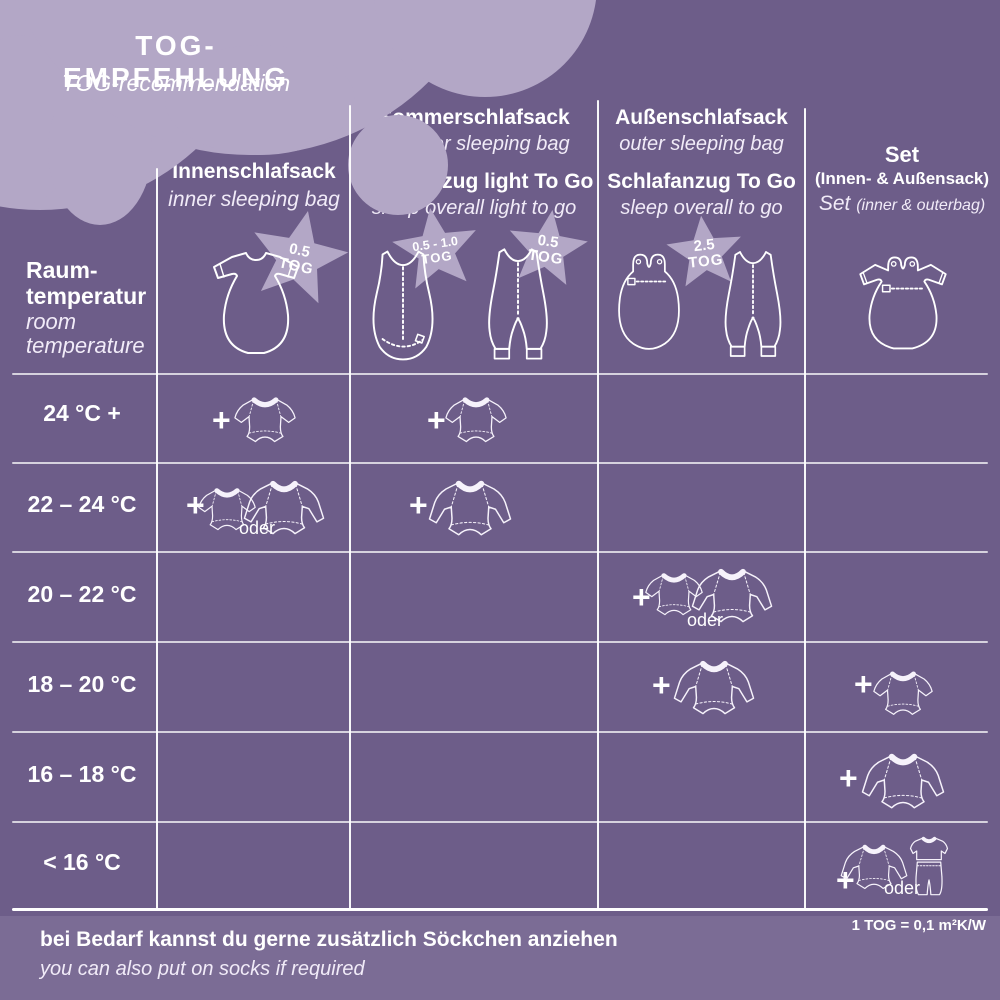 This screenshot has height=1000, width=1000. What do you see at coordinates (82, 413) in the screenshot?
I see `row-label-24: 24 °C +` at bounding box center [82, 413].